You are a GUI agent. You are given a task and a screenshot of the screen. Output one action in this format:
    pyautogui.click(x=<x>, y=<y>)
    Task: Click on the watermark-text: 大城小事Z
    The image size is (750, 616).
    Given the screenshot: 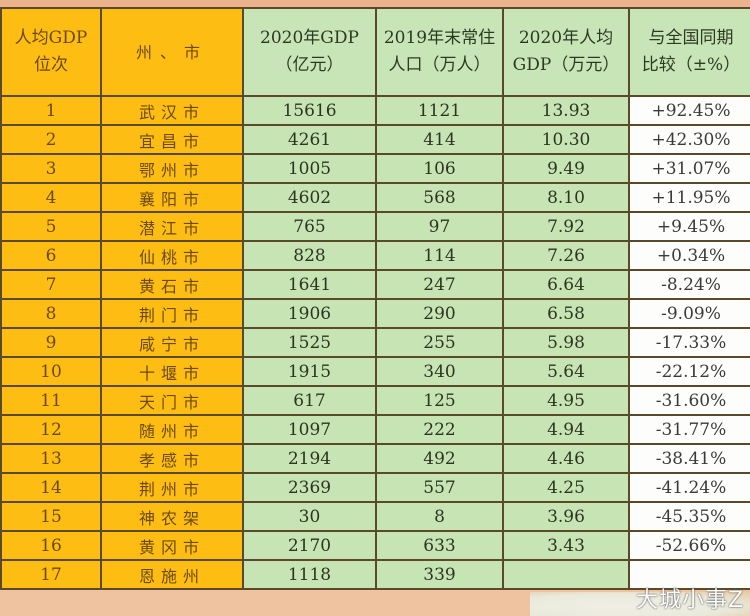 What is the action you would take?
    pyautogui.click(x=690, y=600)
    